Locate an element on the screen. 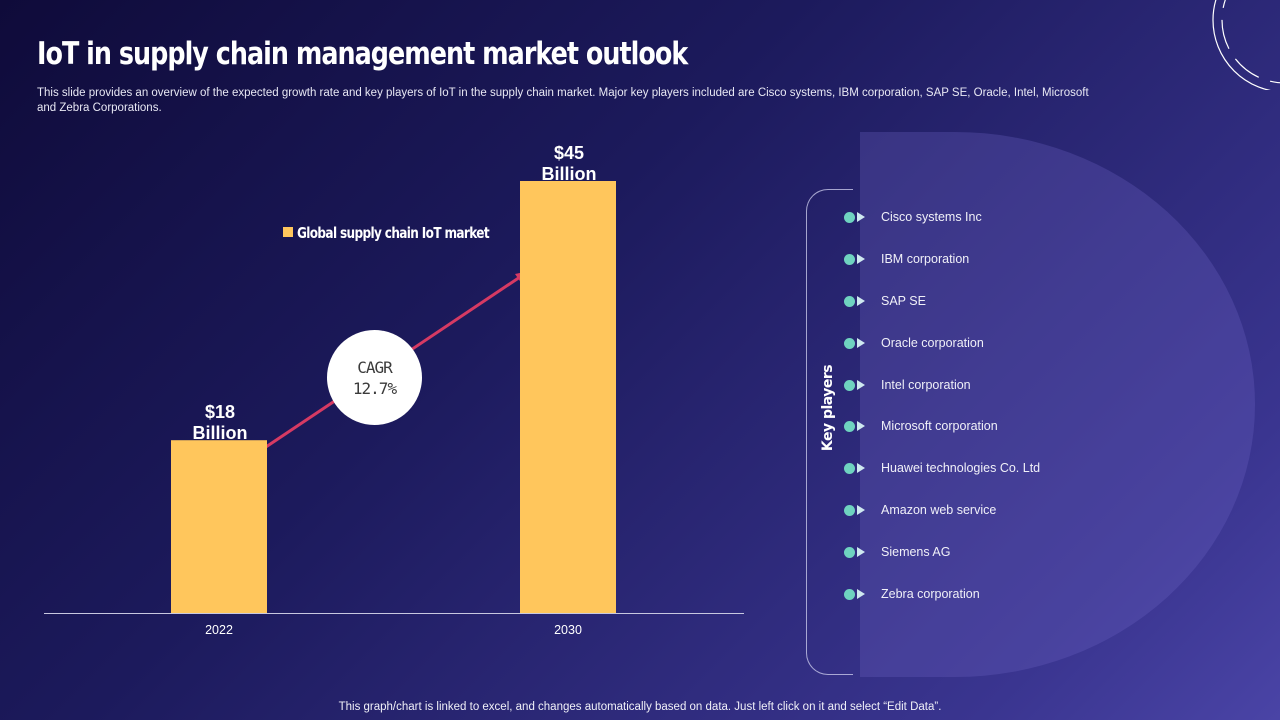 The width and height of the screenshot is (1280, 720). key-player-name: Cisco systems Inc is located at coordinates (931, 217).